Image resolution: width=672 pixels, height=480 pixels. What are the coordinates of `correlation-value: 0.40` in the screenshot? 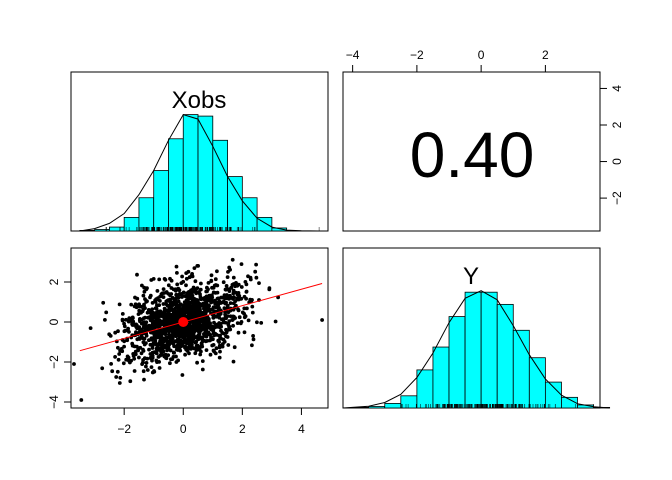 It's located at (472, 155).